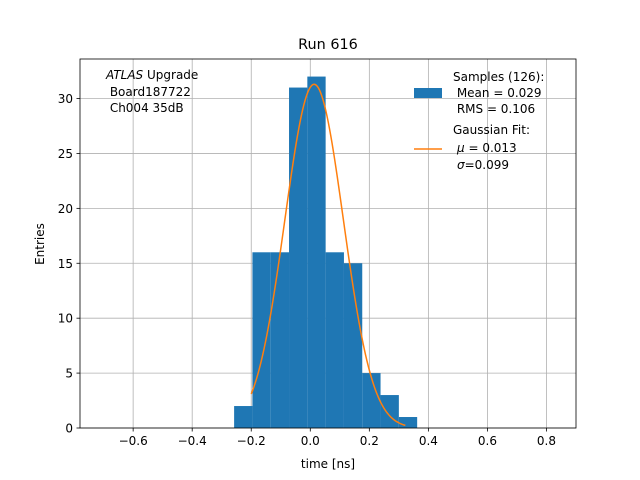  Describe the element at coordinates (192, 441) in the screenshot. I see `x-tick-label: −0.4` at that location.